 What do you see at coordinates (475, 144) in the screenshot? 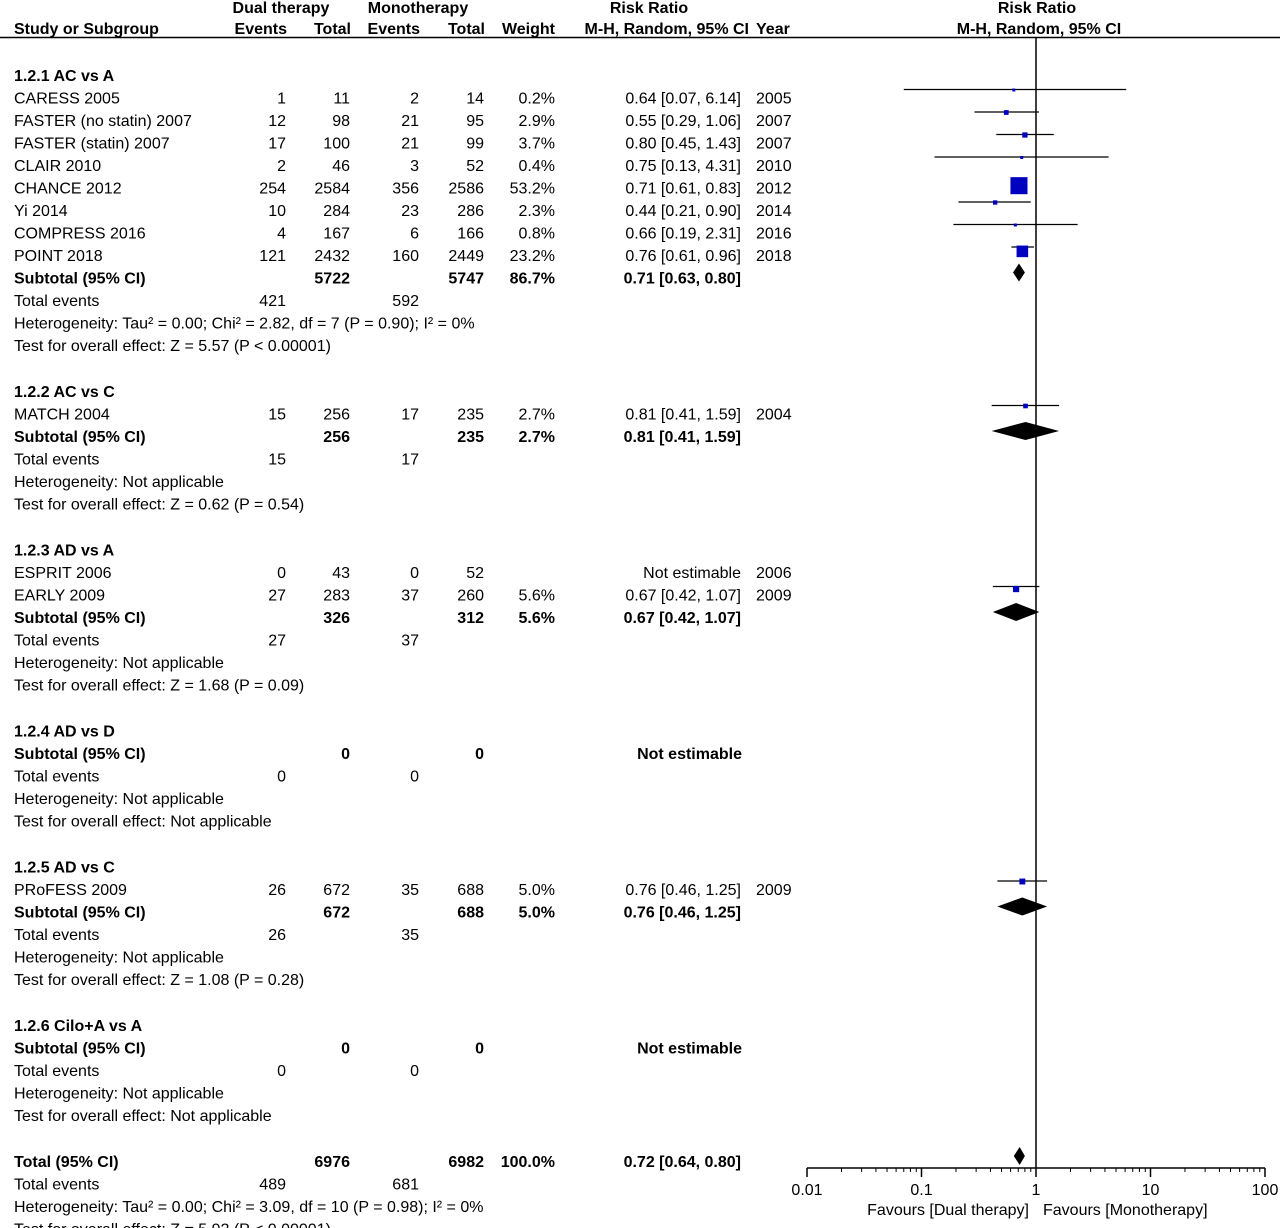
I see `total-mono: 99` at bounding box center [475, 144].